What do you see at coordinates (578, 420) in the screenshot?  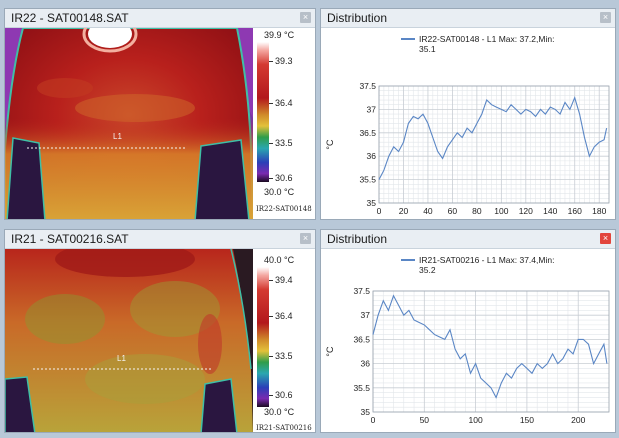 I see `x-tick-label: 200` at bounding box center [578, 420].